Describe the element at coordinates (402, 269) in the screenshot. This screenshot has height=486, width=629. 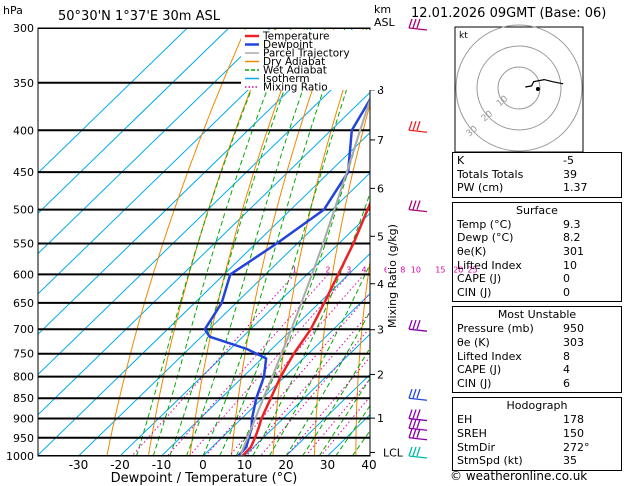
I see `mixing-ratio-label: 8` at that location.